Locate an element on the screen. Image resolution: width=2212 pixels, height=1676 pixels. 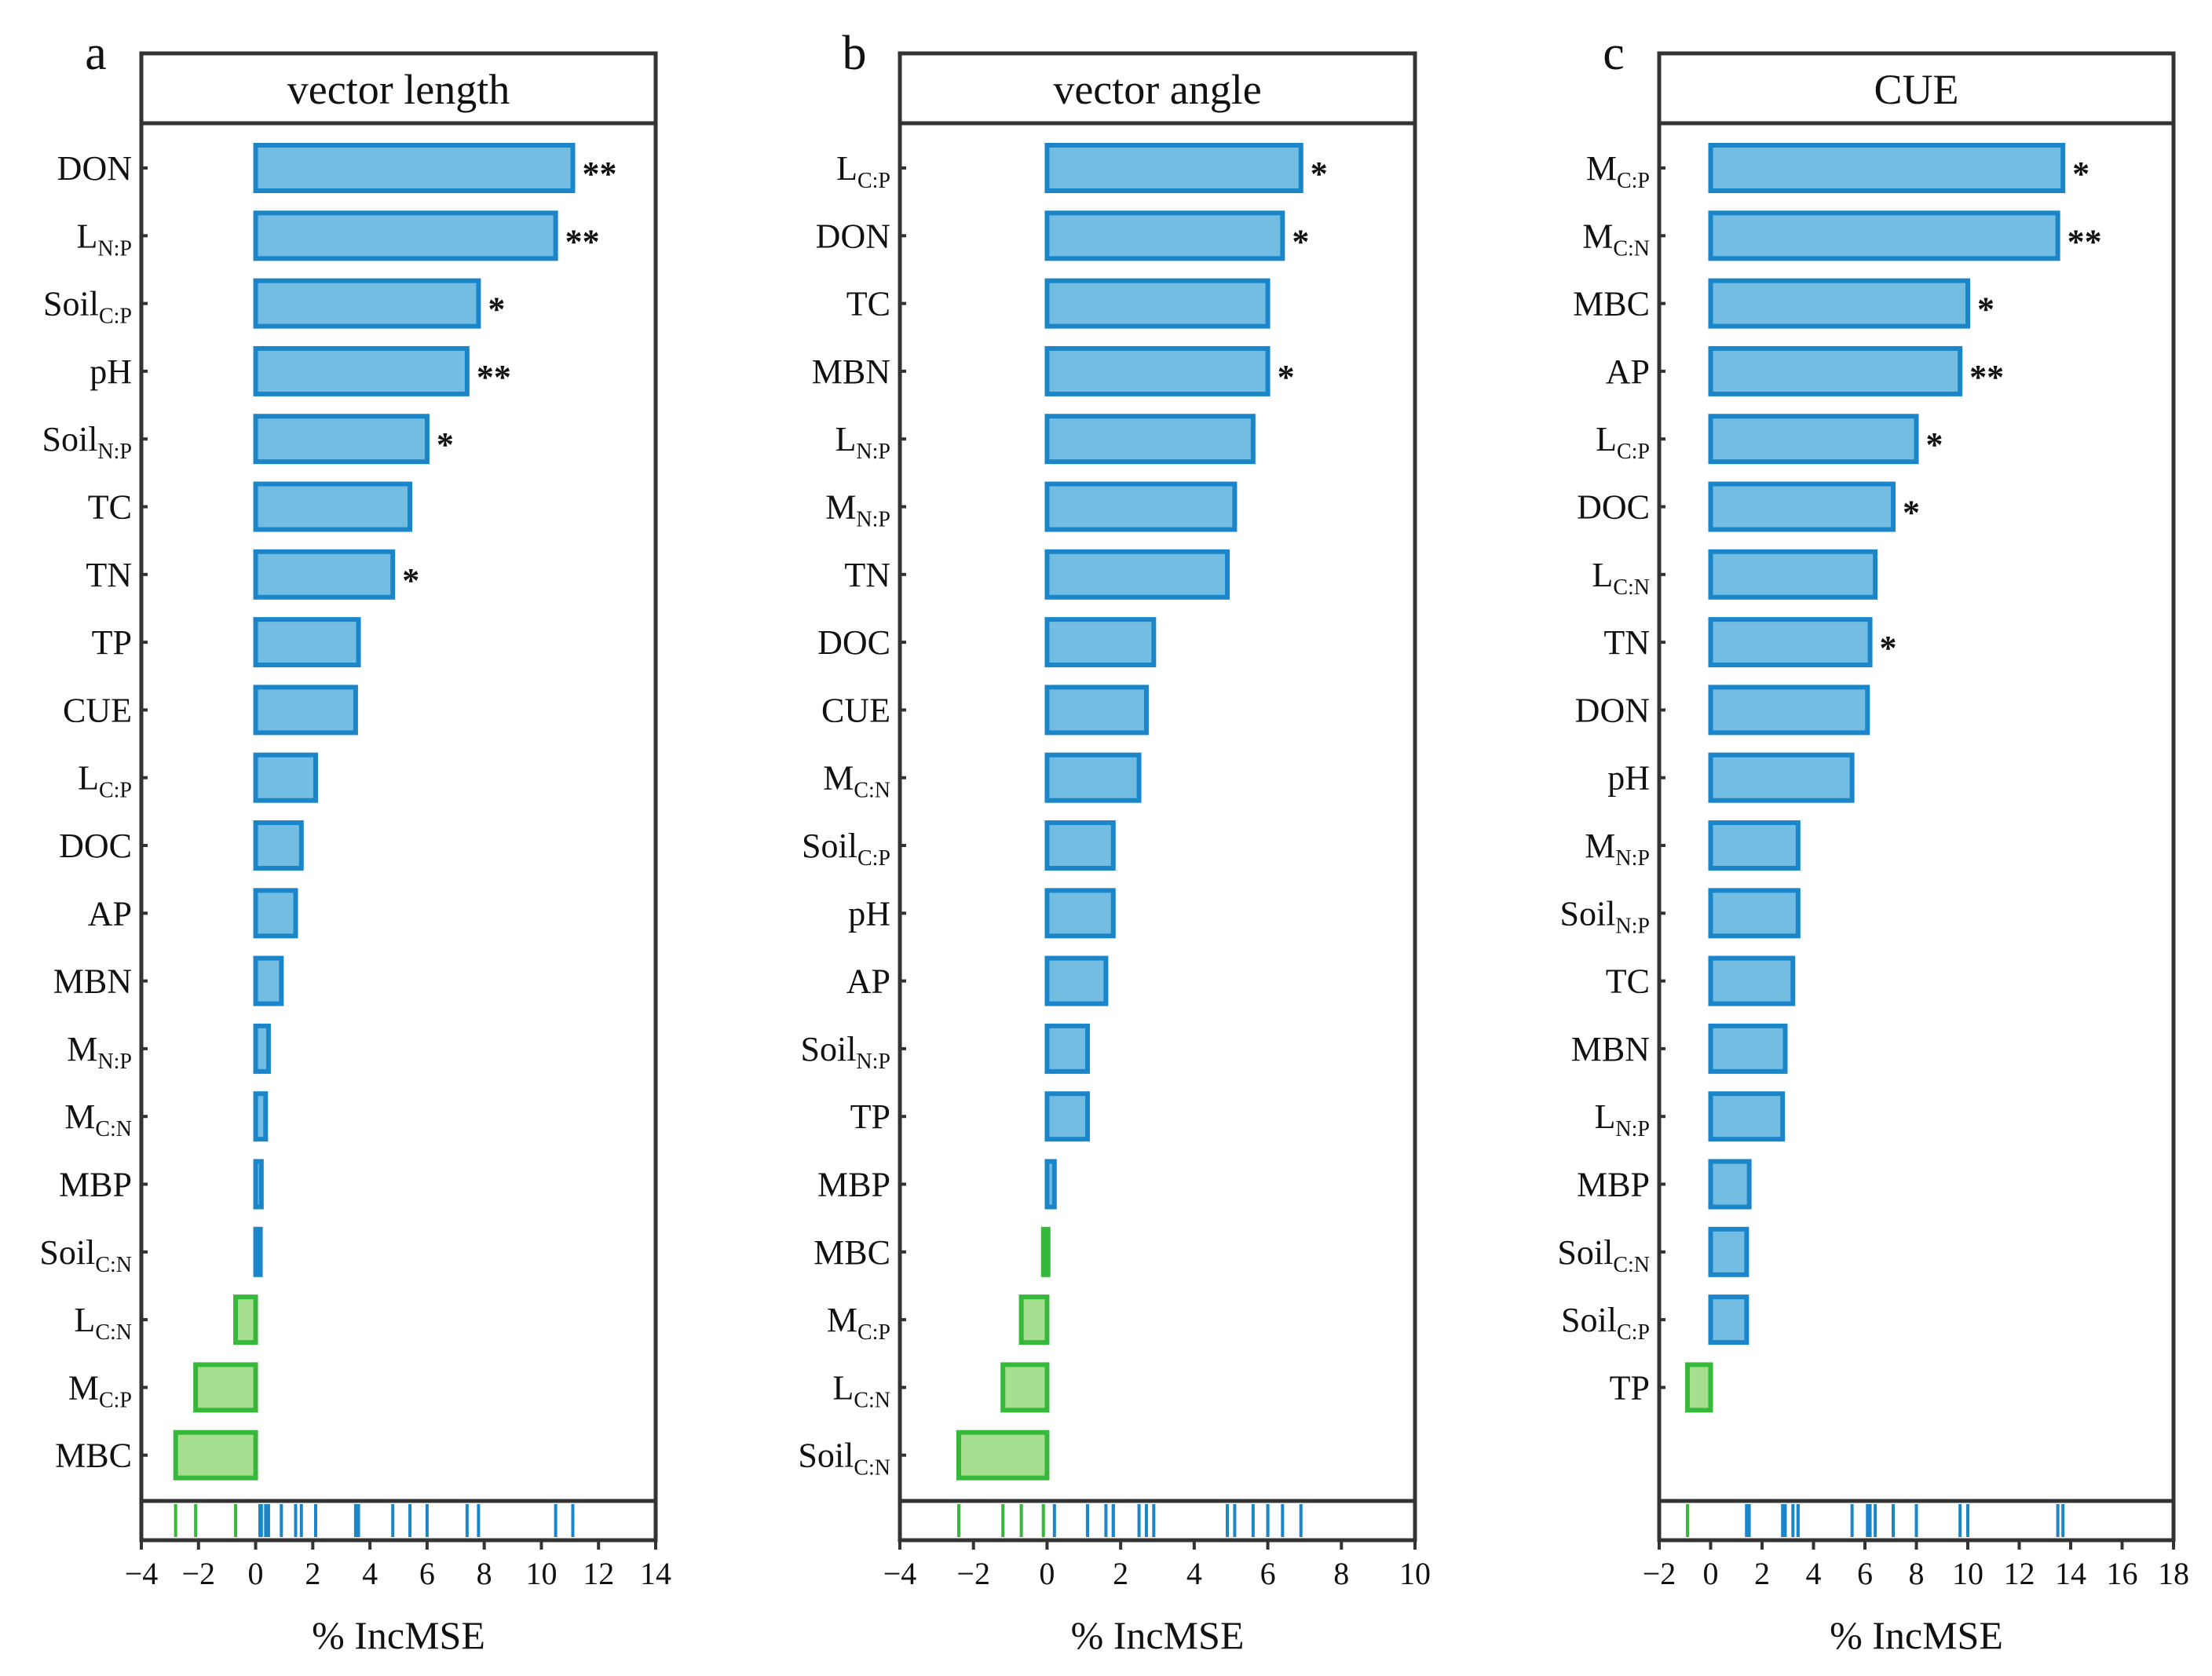
x-tick-label: 8 is located at coordinates (1341, 1573).